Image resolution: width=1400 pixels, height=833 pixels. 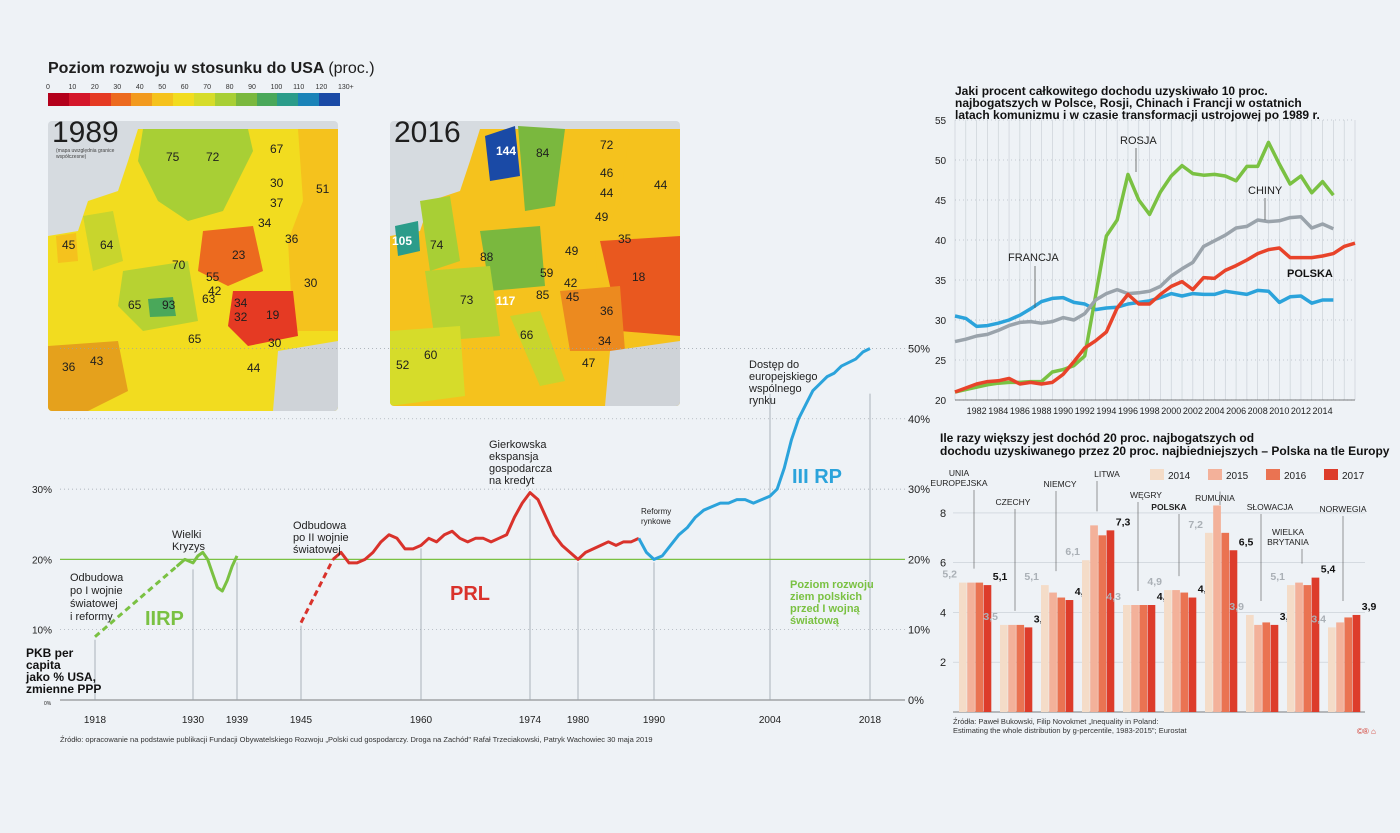 What do you see at coordinates (94, 87) in the screenshot?
I see `legend-tick-label: 20` at bounding box center [94, 87].